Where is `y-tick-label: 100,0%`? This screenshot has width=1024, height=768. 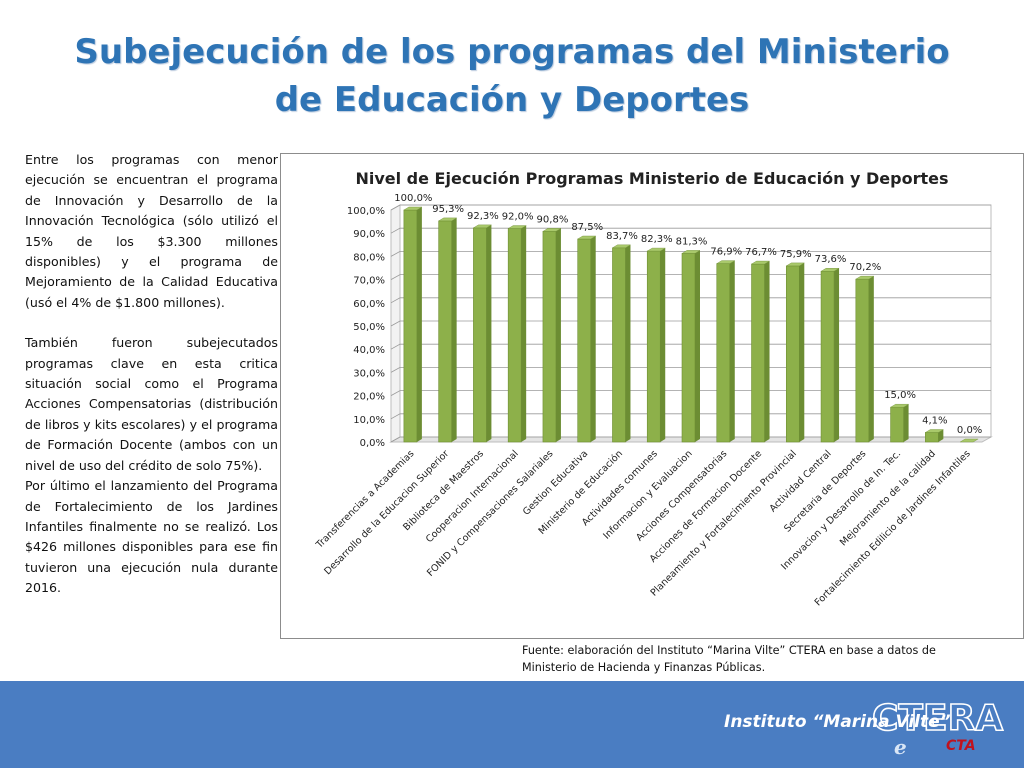
y-tick-label: 100,0% is located at coordinates (366, 211).